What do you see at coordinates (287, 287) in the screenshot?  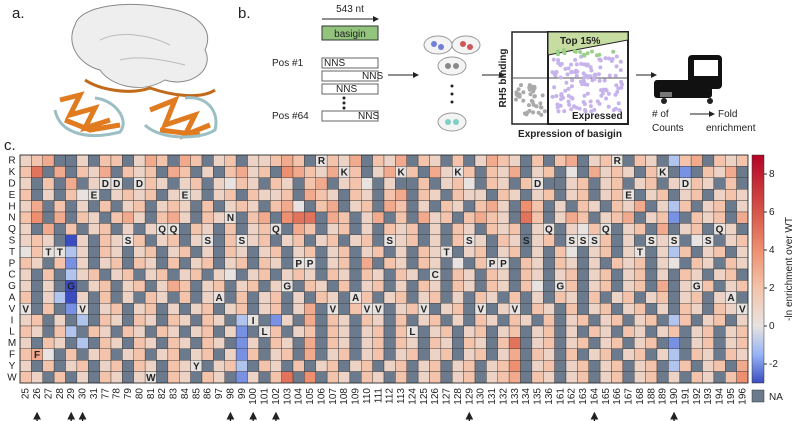 I see `wt-label: G` at bounding box center [287, 287].